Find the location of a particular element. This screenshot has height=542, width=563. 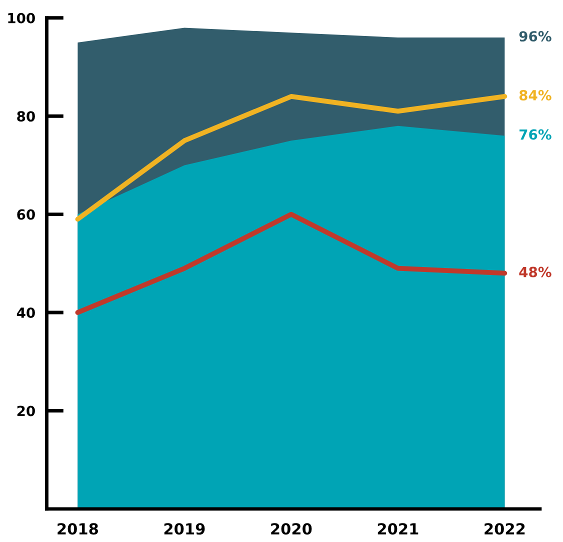

line-series is located at coordinates (291, 263).